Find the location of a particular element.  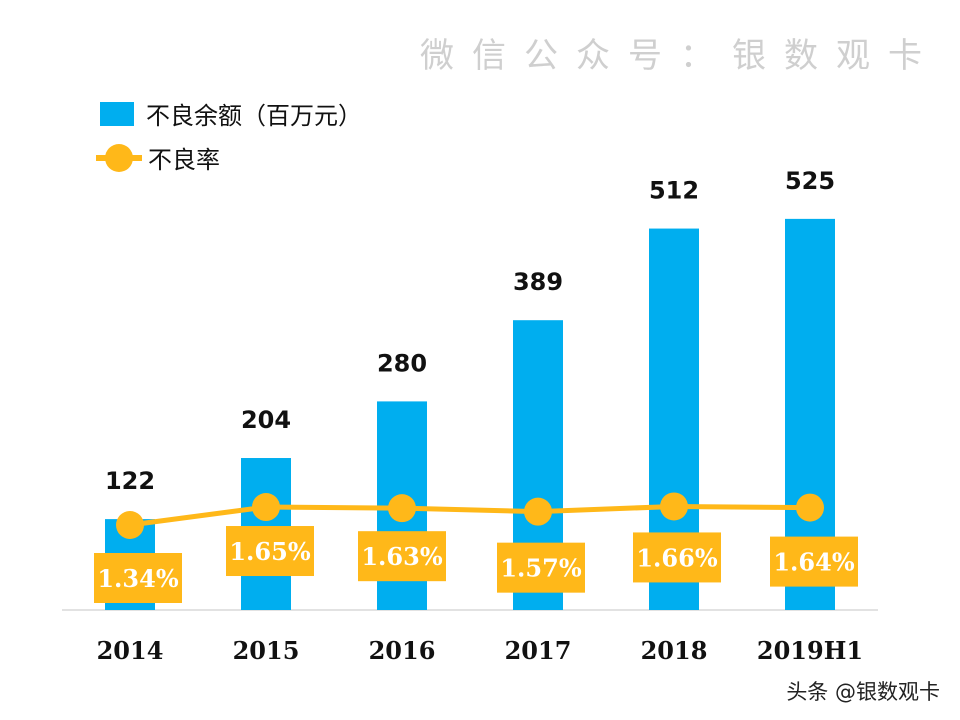

legend-line-label: 不良率 is located at coordinates (184, 160).